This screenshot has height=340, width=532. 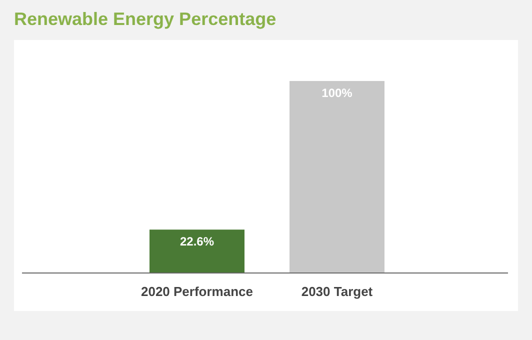 I want to click on chart-title: Renewable Energy Percentage, so click(x=145, y=19).